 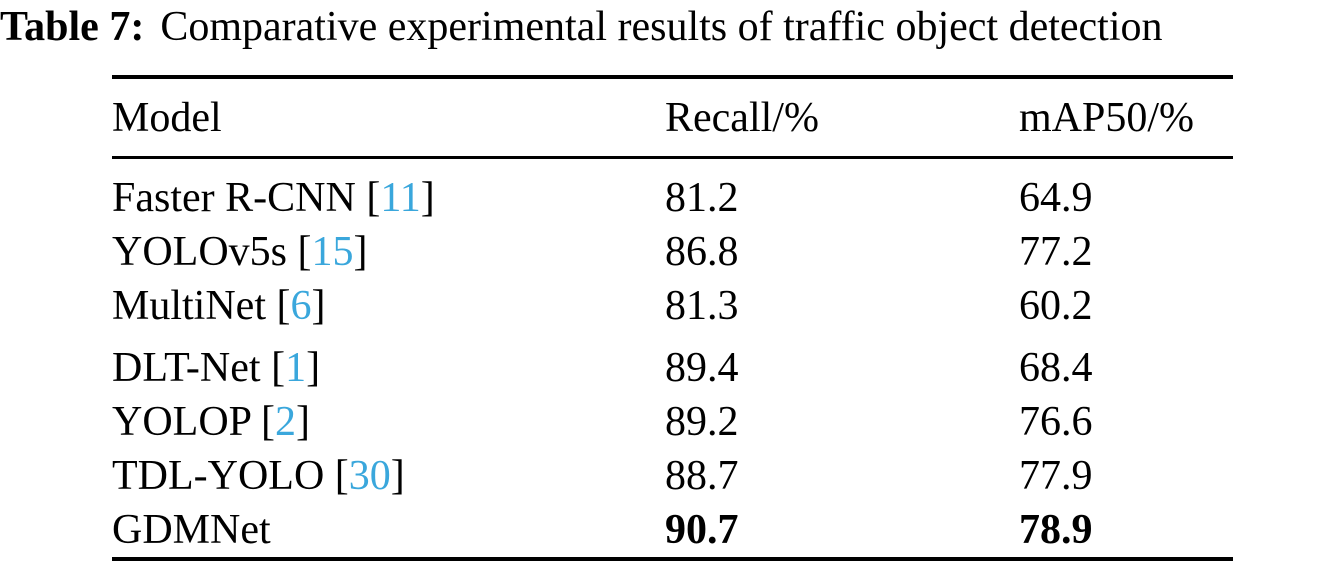 I want to click on table-row: YOLOP [2] 89.2 76.6, so click(x=672, y=422).